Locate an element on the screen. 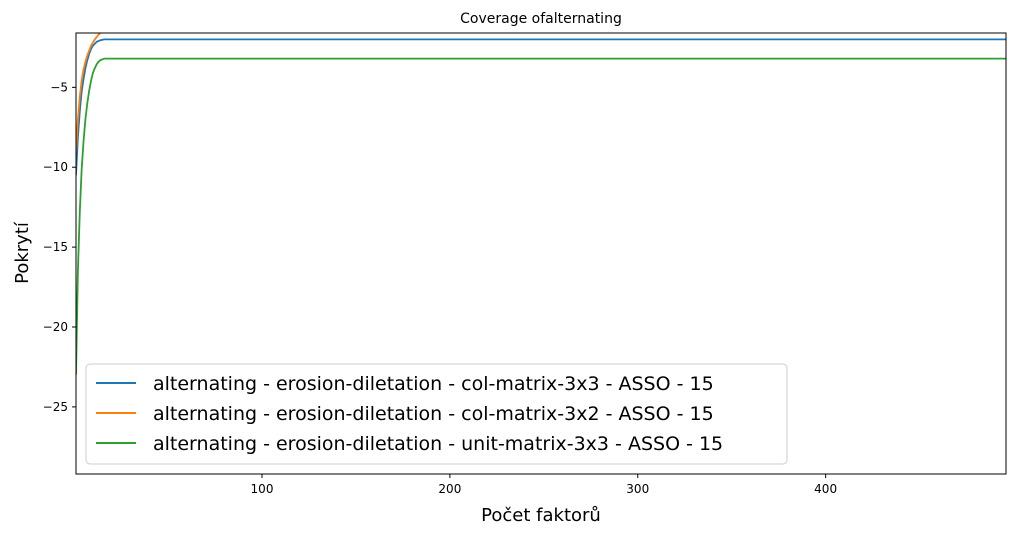  y-tick-label-4: −10 is located at coordinates (55, 167).